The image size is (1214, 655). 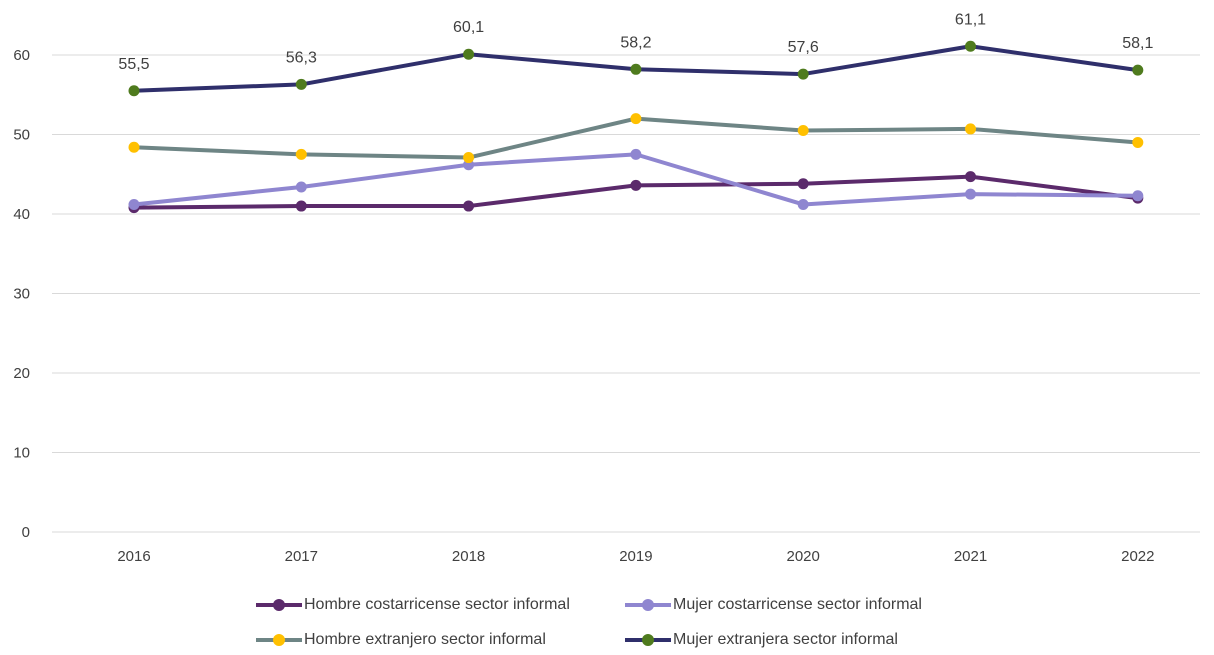 I want to click on legend-item-mujer-costarricense: Mujer costarricense sector informal, so click(x=773, y=605).